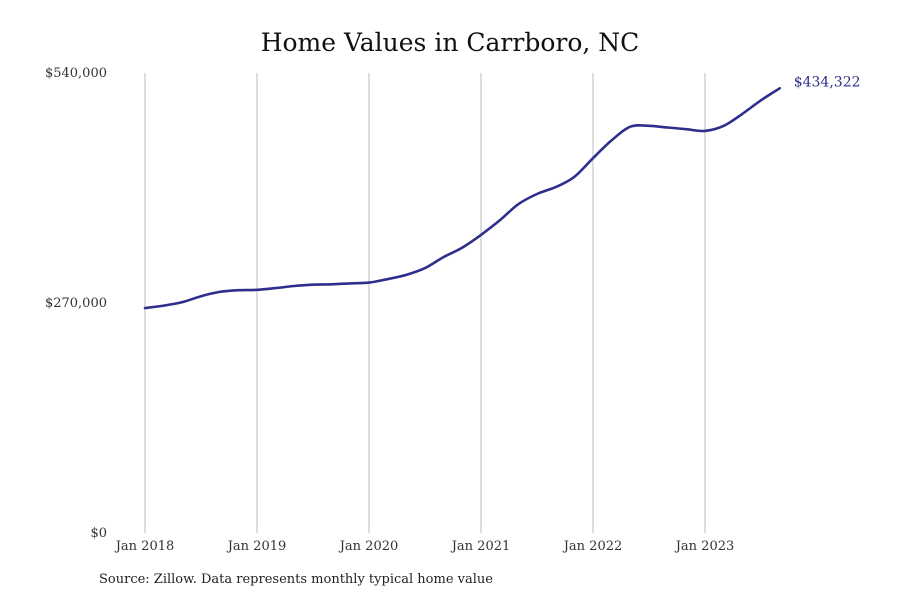 The width and height of the screenshot is (900, 600). Describe the element at coordinates (368, 546) in the screenshot. I see `x-tick-label: Jan 2020` at that location.